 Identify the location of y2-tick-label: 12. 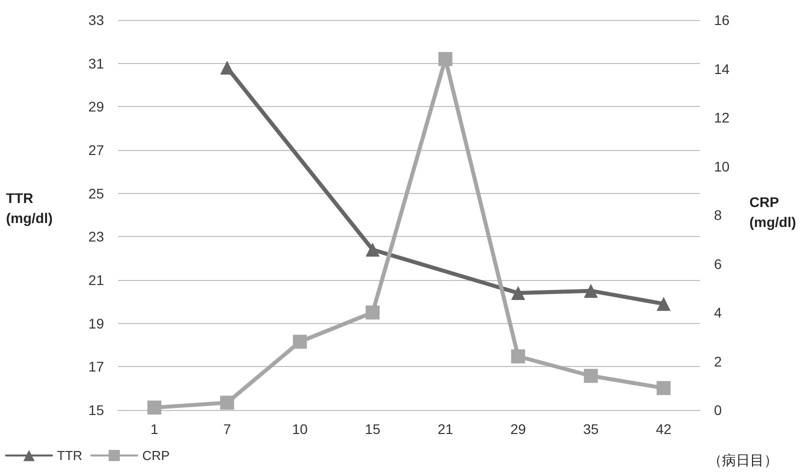
(722, 118).